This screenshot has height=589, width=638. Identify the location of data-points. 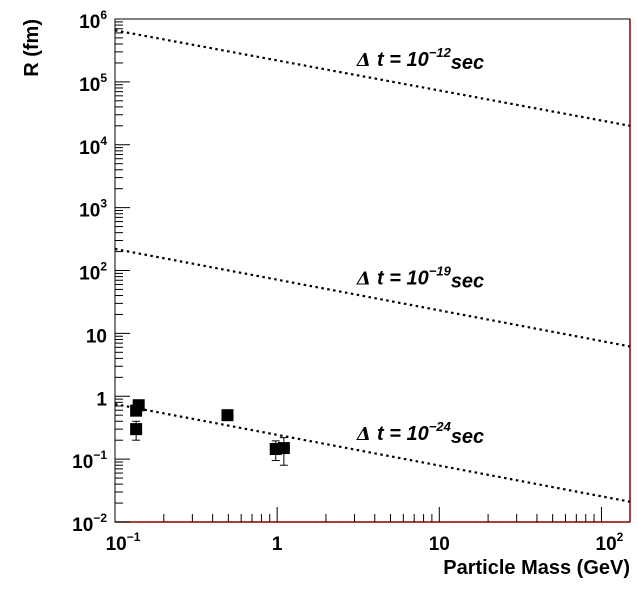
(210, 432).